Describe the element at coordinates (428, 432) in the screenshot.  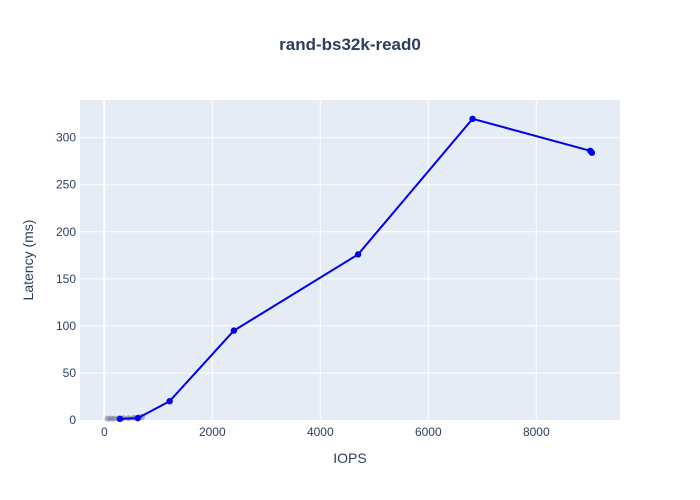
I see `x-tick-label: 6000` at that location.